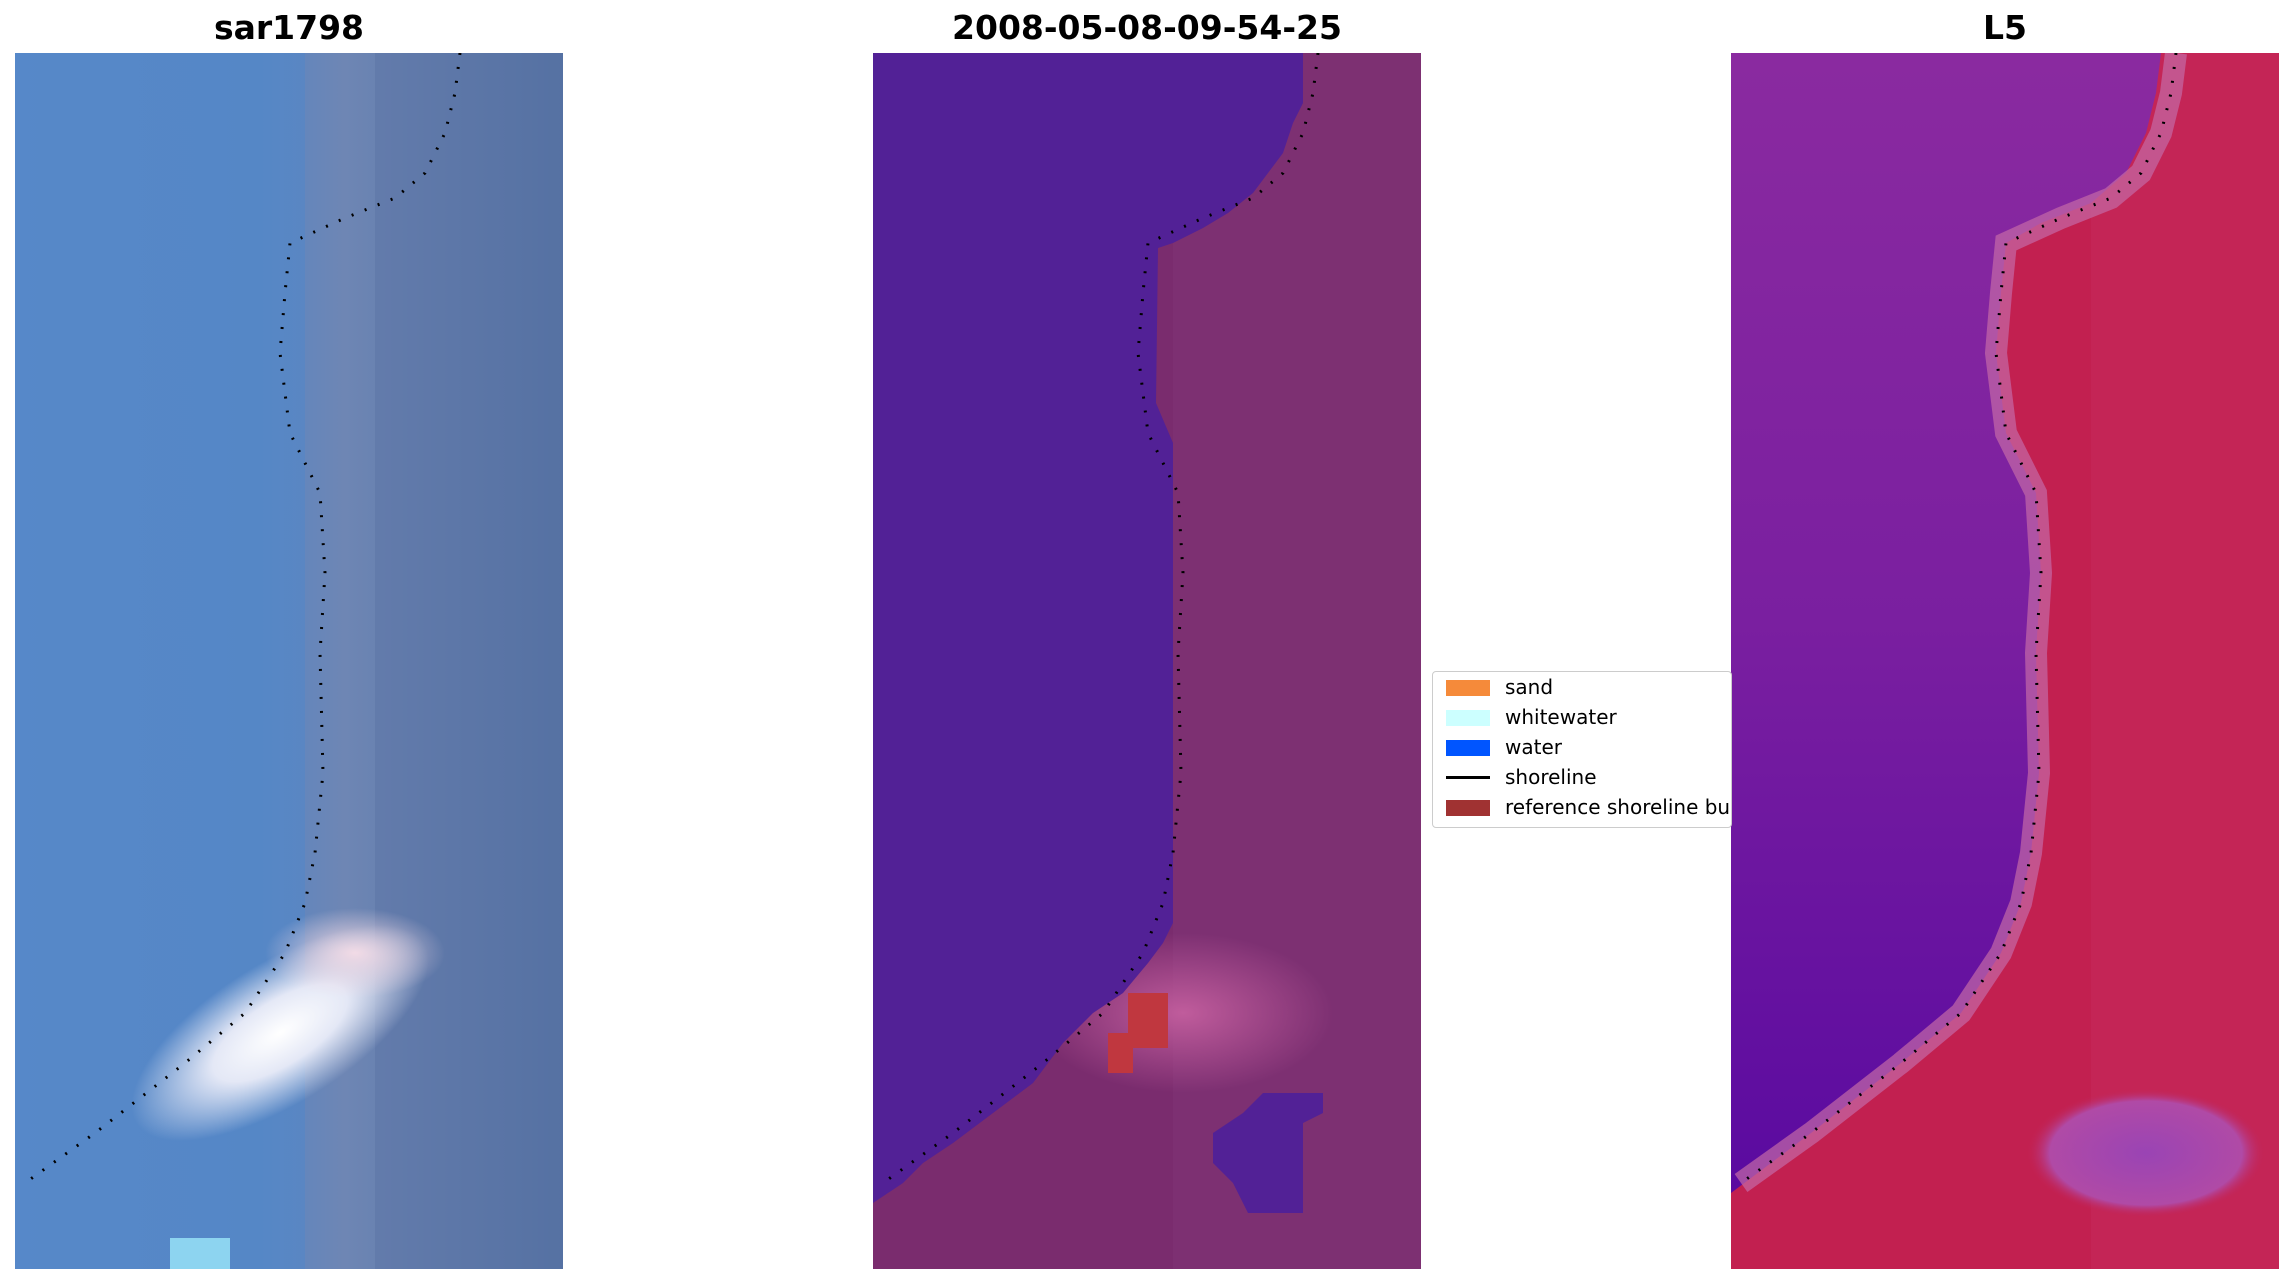 The width and height of the screenshot is (2294, 1283). What do you see at coordinates (1618, 807) in the screenshot?
I see `legend-label: reference shoreline bu` at bounding box center [1618, 807].